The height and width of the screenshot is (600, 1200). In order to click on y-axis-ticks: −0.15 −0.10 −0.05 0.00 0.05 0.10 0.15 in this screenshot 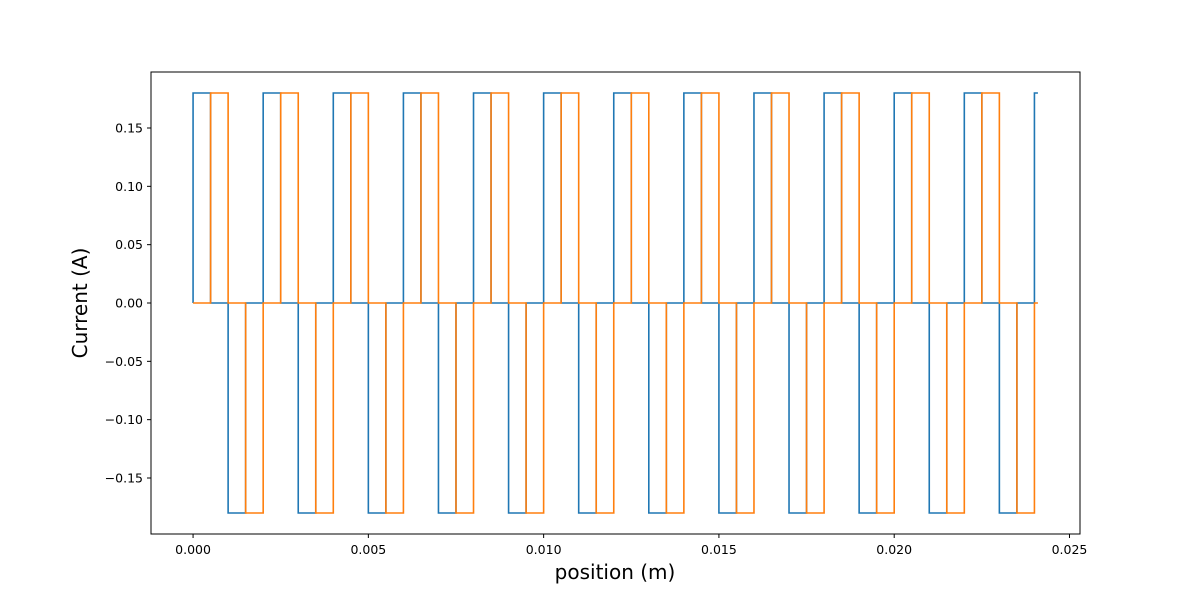, I will do `click(128, 303)`.